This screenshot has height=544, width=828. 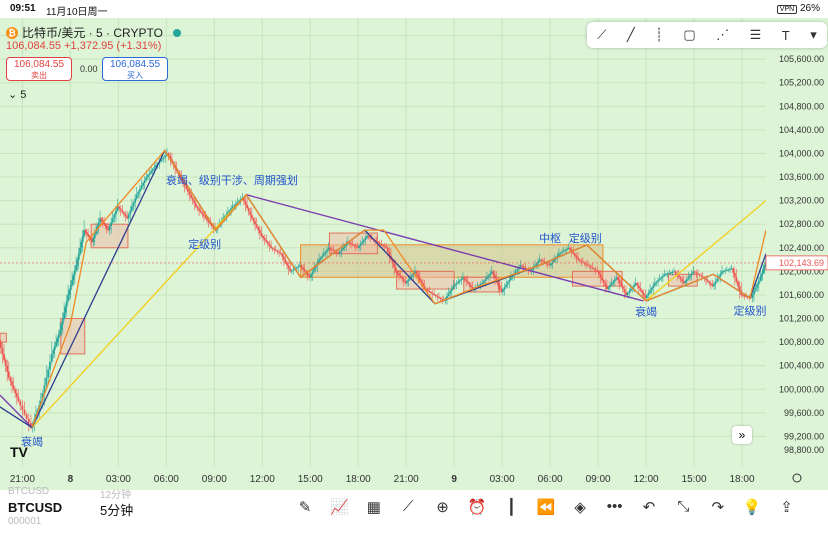 What do you see at coordinates (689, 34) in the screenshot?
I see `rectangle-icon: ▢` at bounding box center [689, 34].